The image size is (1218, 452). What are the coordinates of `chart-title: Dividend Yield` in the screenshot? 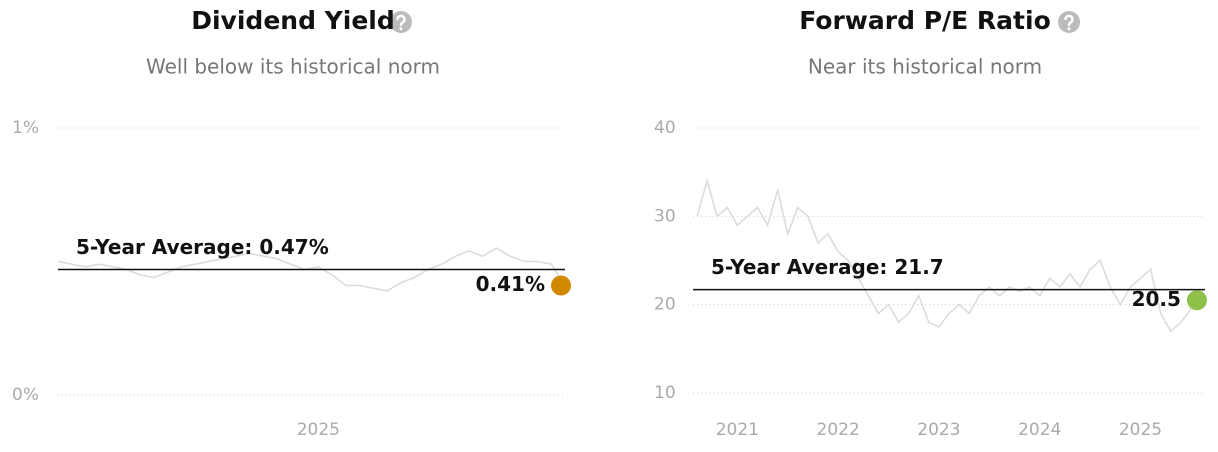 It's located at (293, 20).